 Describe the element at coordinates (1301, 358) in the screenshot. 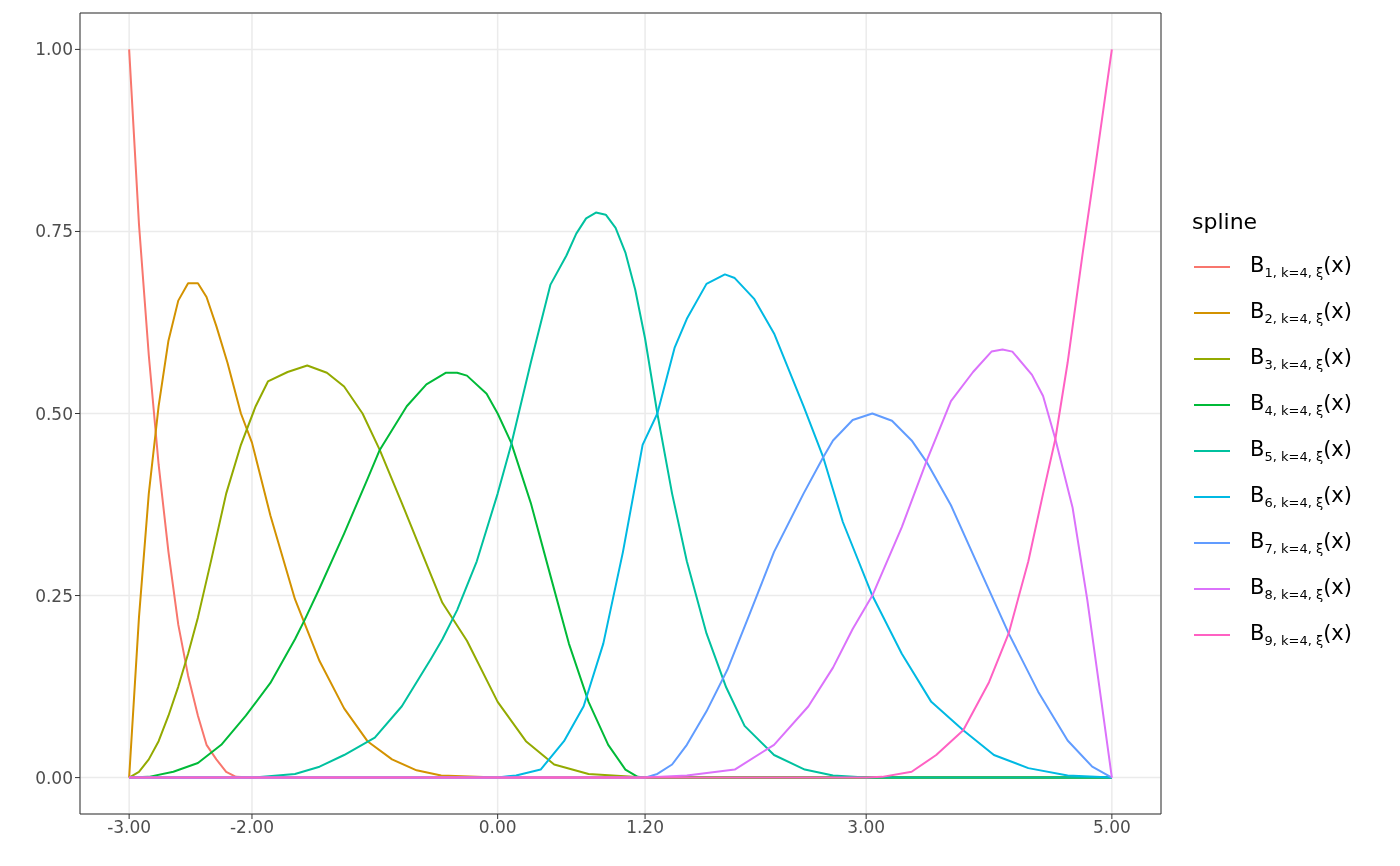

I see `legend-label: B$_{3, k=4, ξ}$(x)` at that location.